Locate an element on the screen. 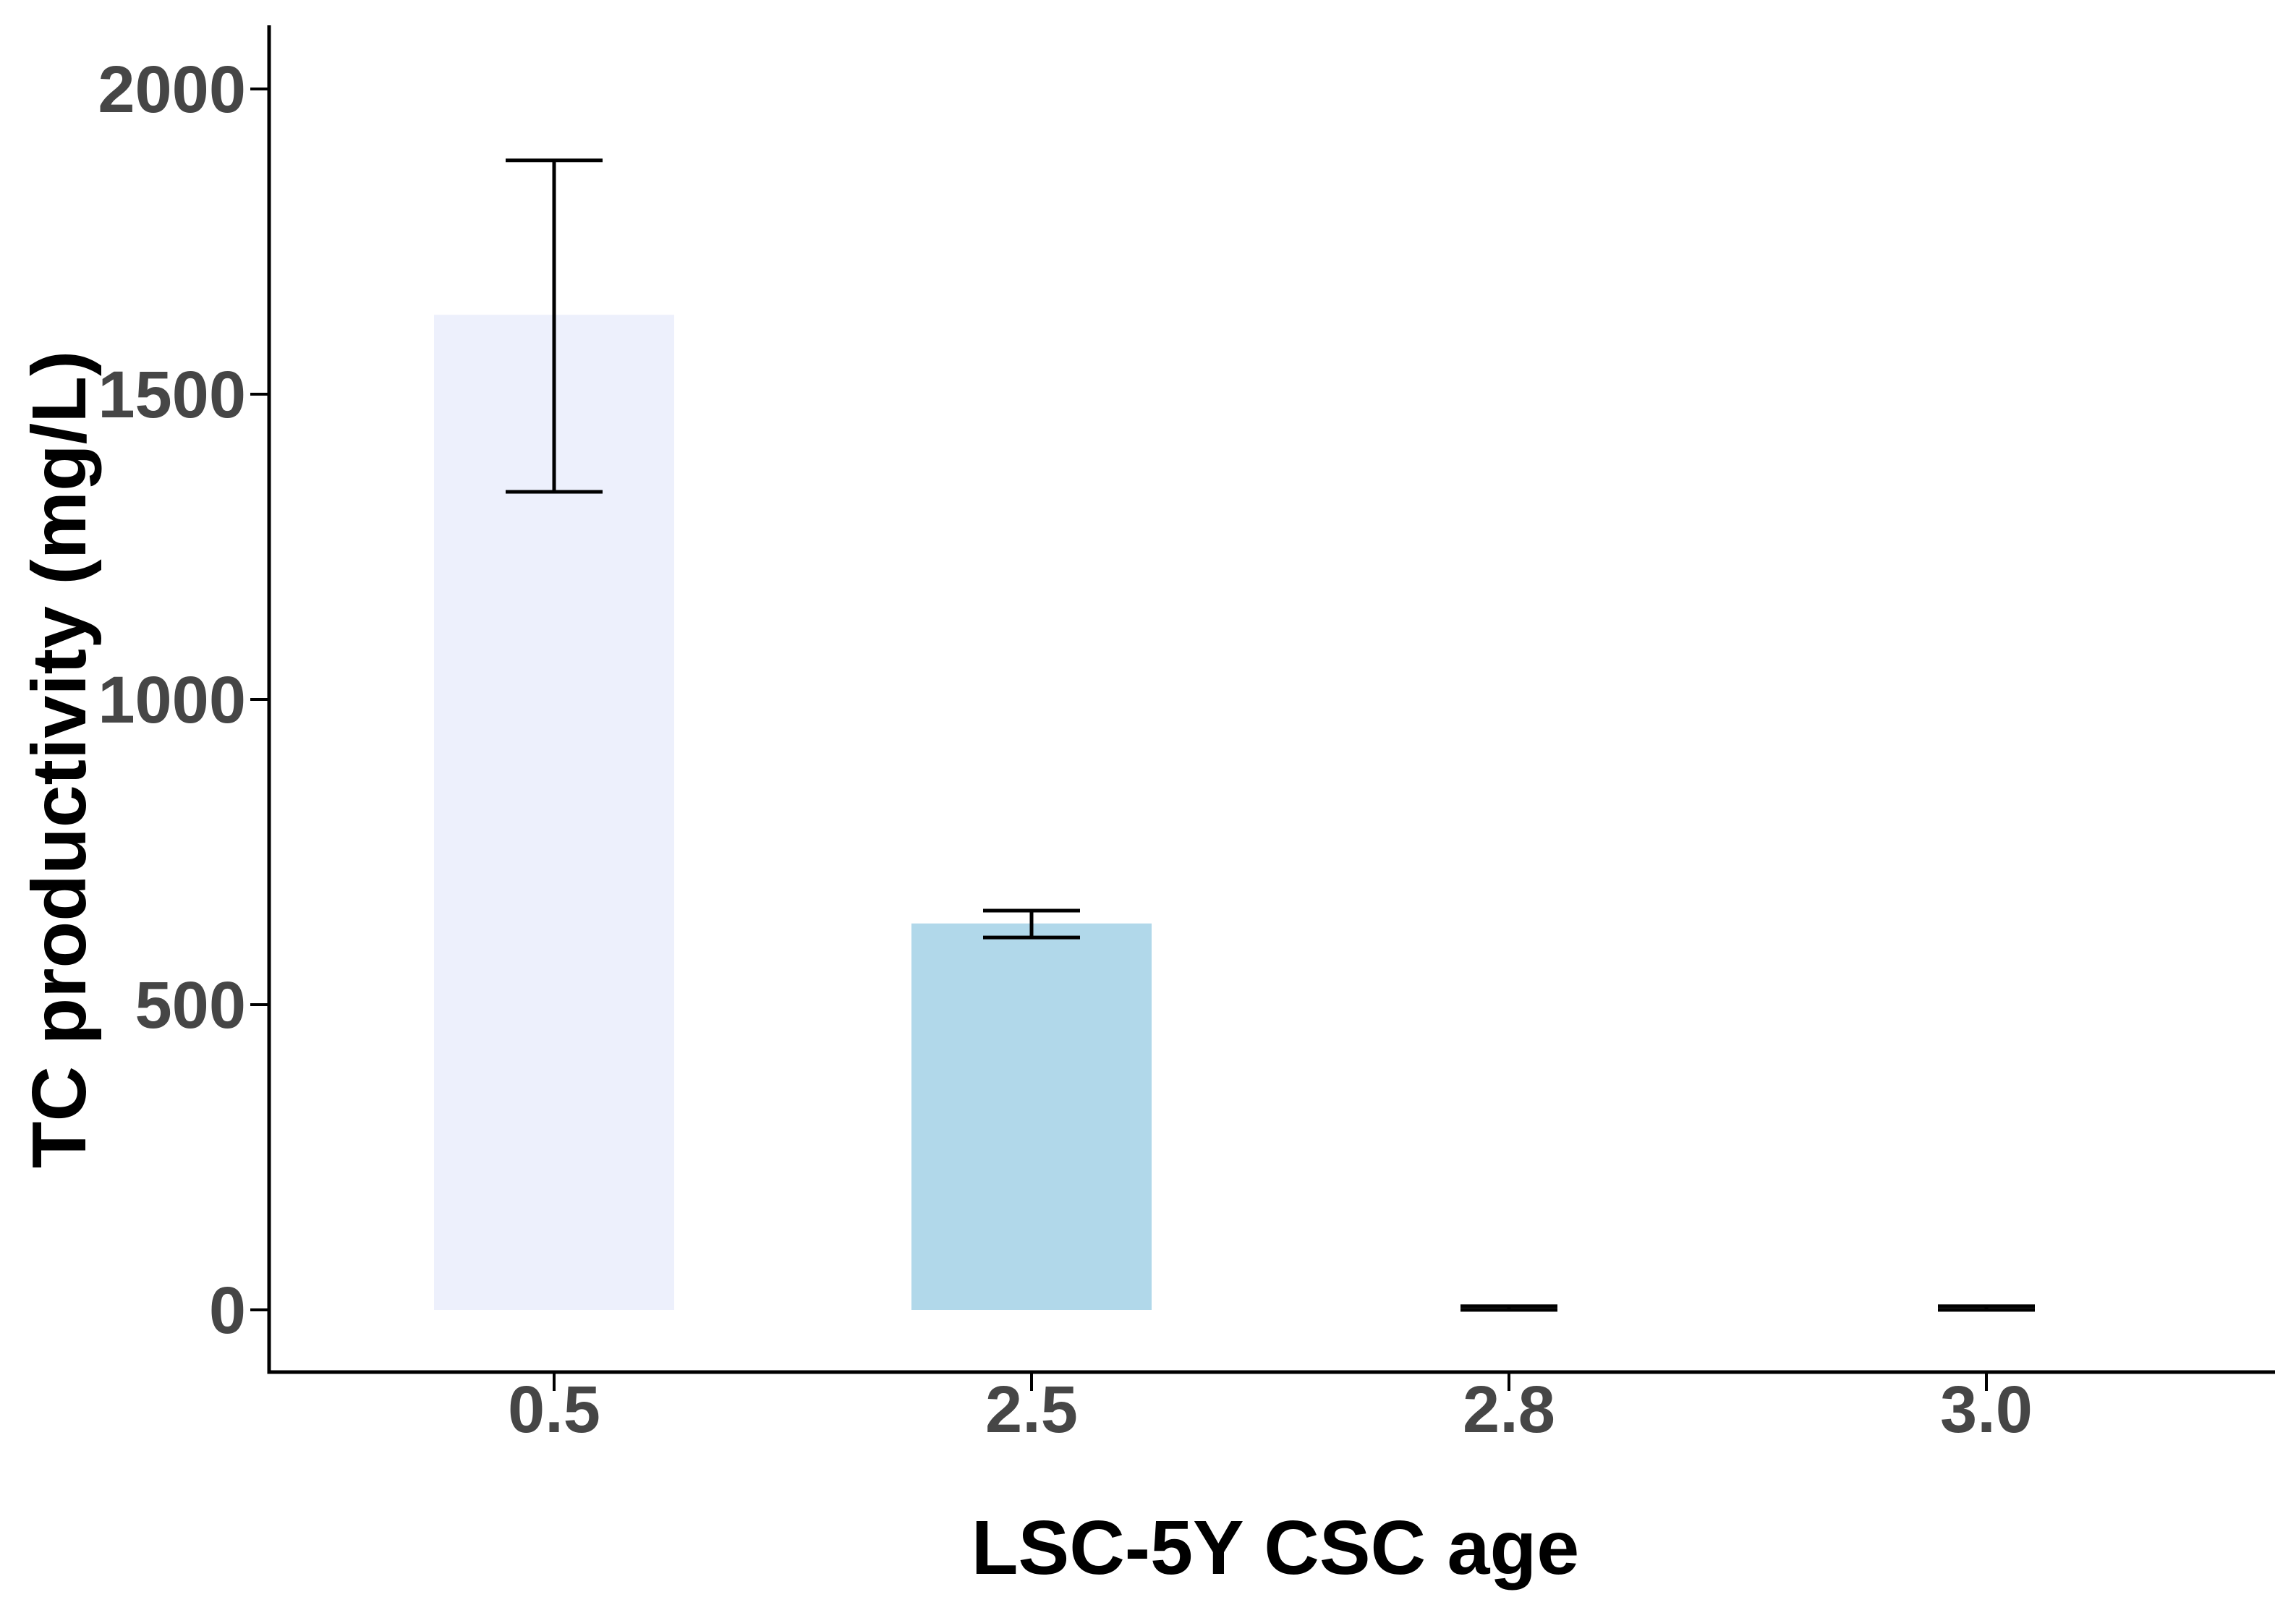 The image size is (2296, 1618). x-axis-title: LSC-5Y CSC age is located at coordinates (1275, 1548).